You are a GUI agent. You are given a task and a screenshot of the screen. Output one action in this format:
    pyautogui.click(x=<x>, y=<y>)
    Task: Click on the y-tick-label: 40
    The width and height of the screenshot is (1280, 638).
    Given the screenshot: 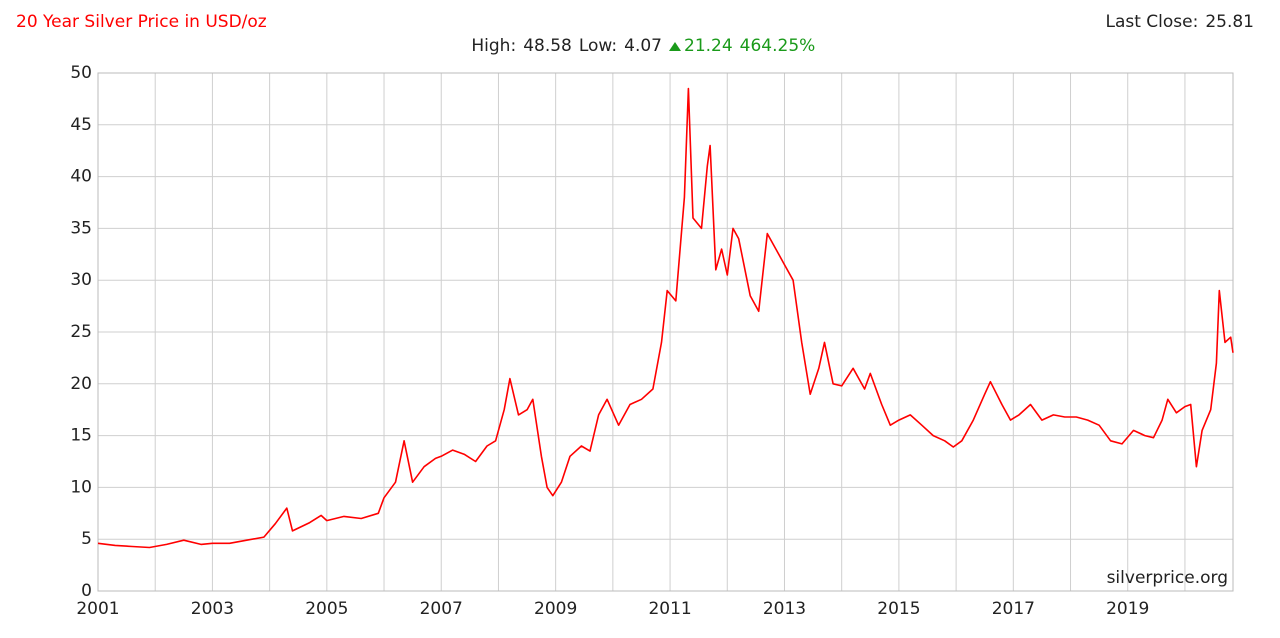 What is the action you would take?
    pyautogui.click(x=81, y=177)
    